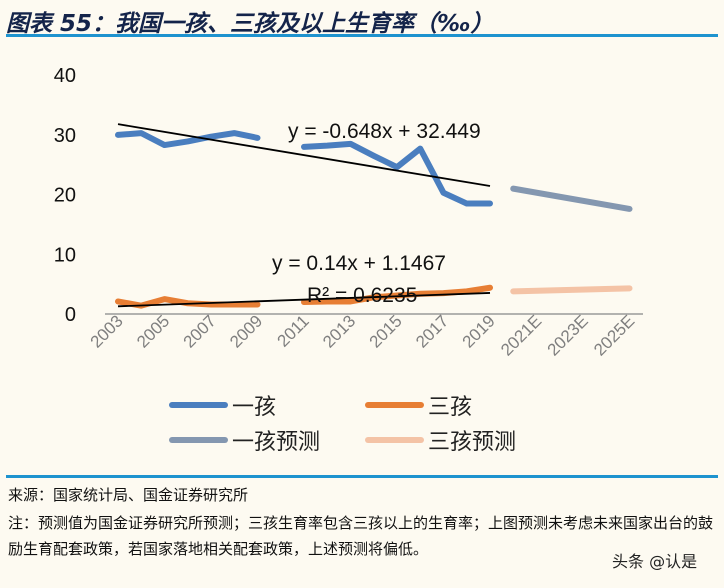 The image size is (724, 588). What do you see at coordinates (655, 561) in the screenshot?
I see `watermark: 头条 @认是` at bounding box center [655, 561].